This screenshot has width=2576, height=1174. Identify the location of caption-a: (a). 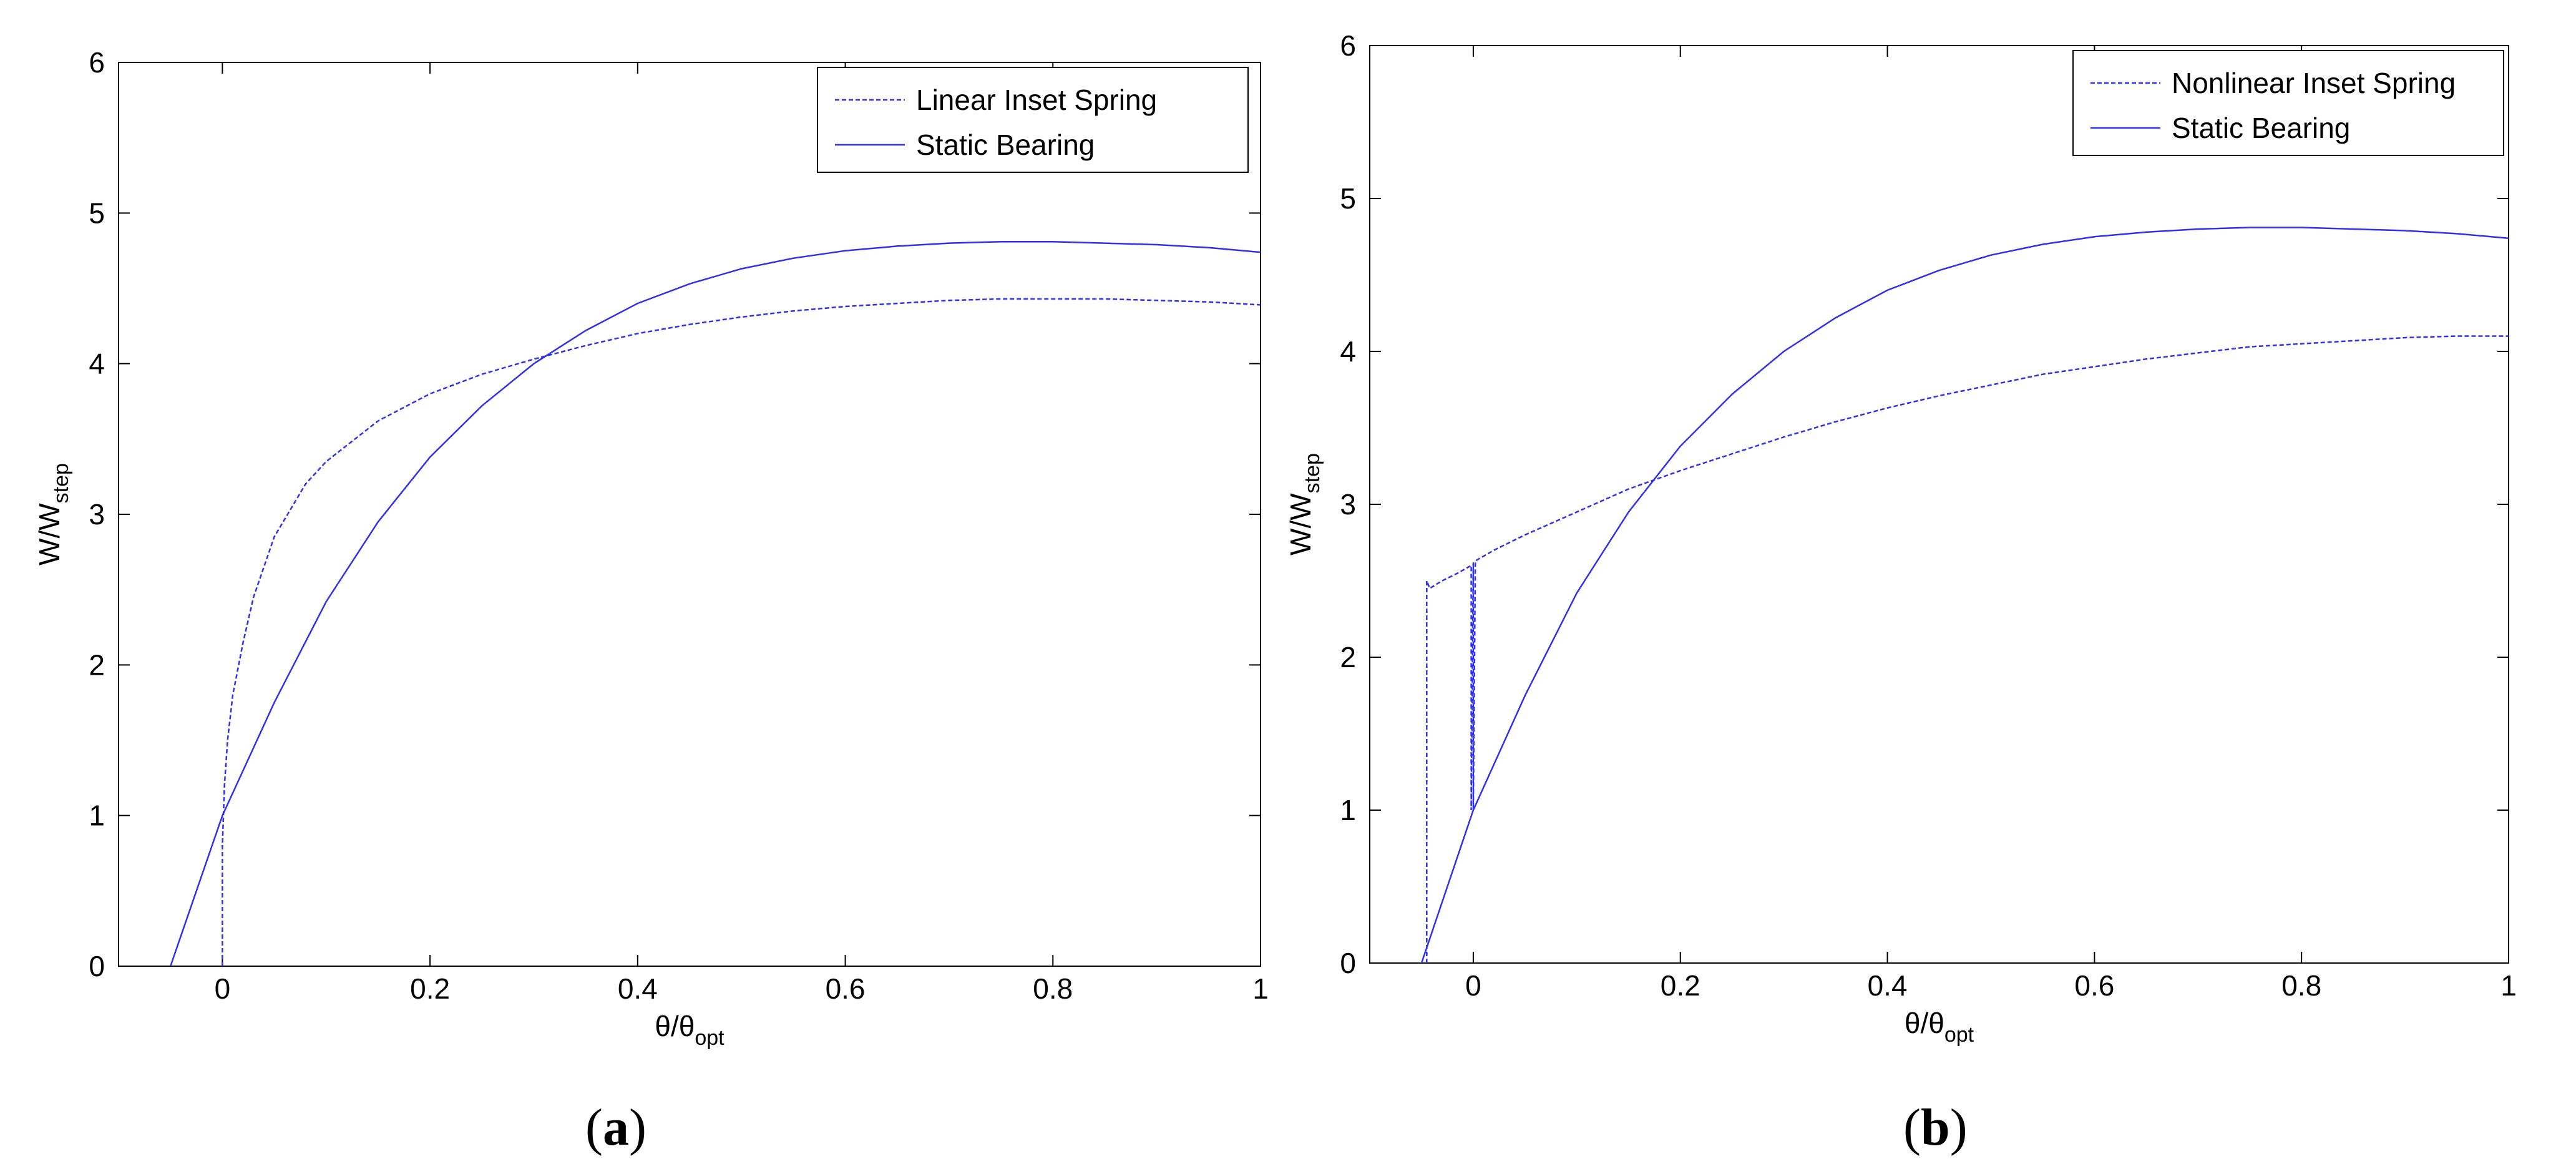
(615, 1127).